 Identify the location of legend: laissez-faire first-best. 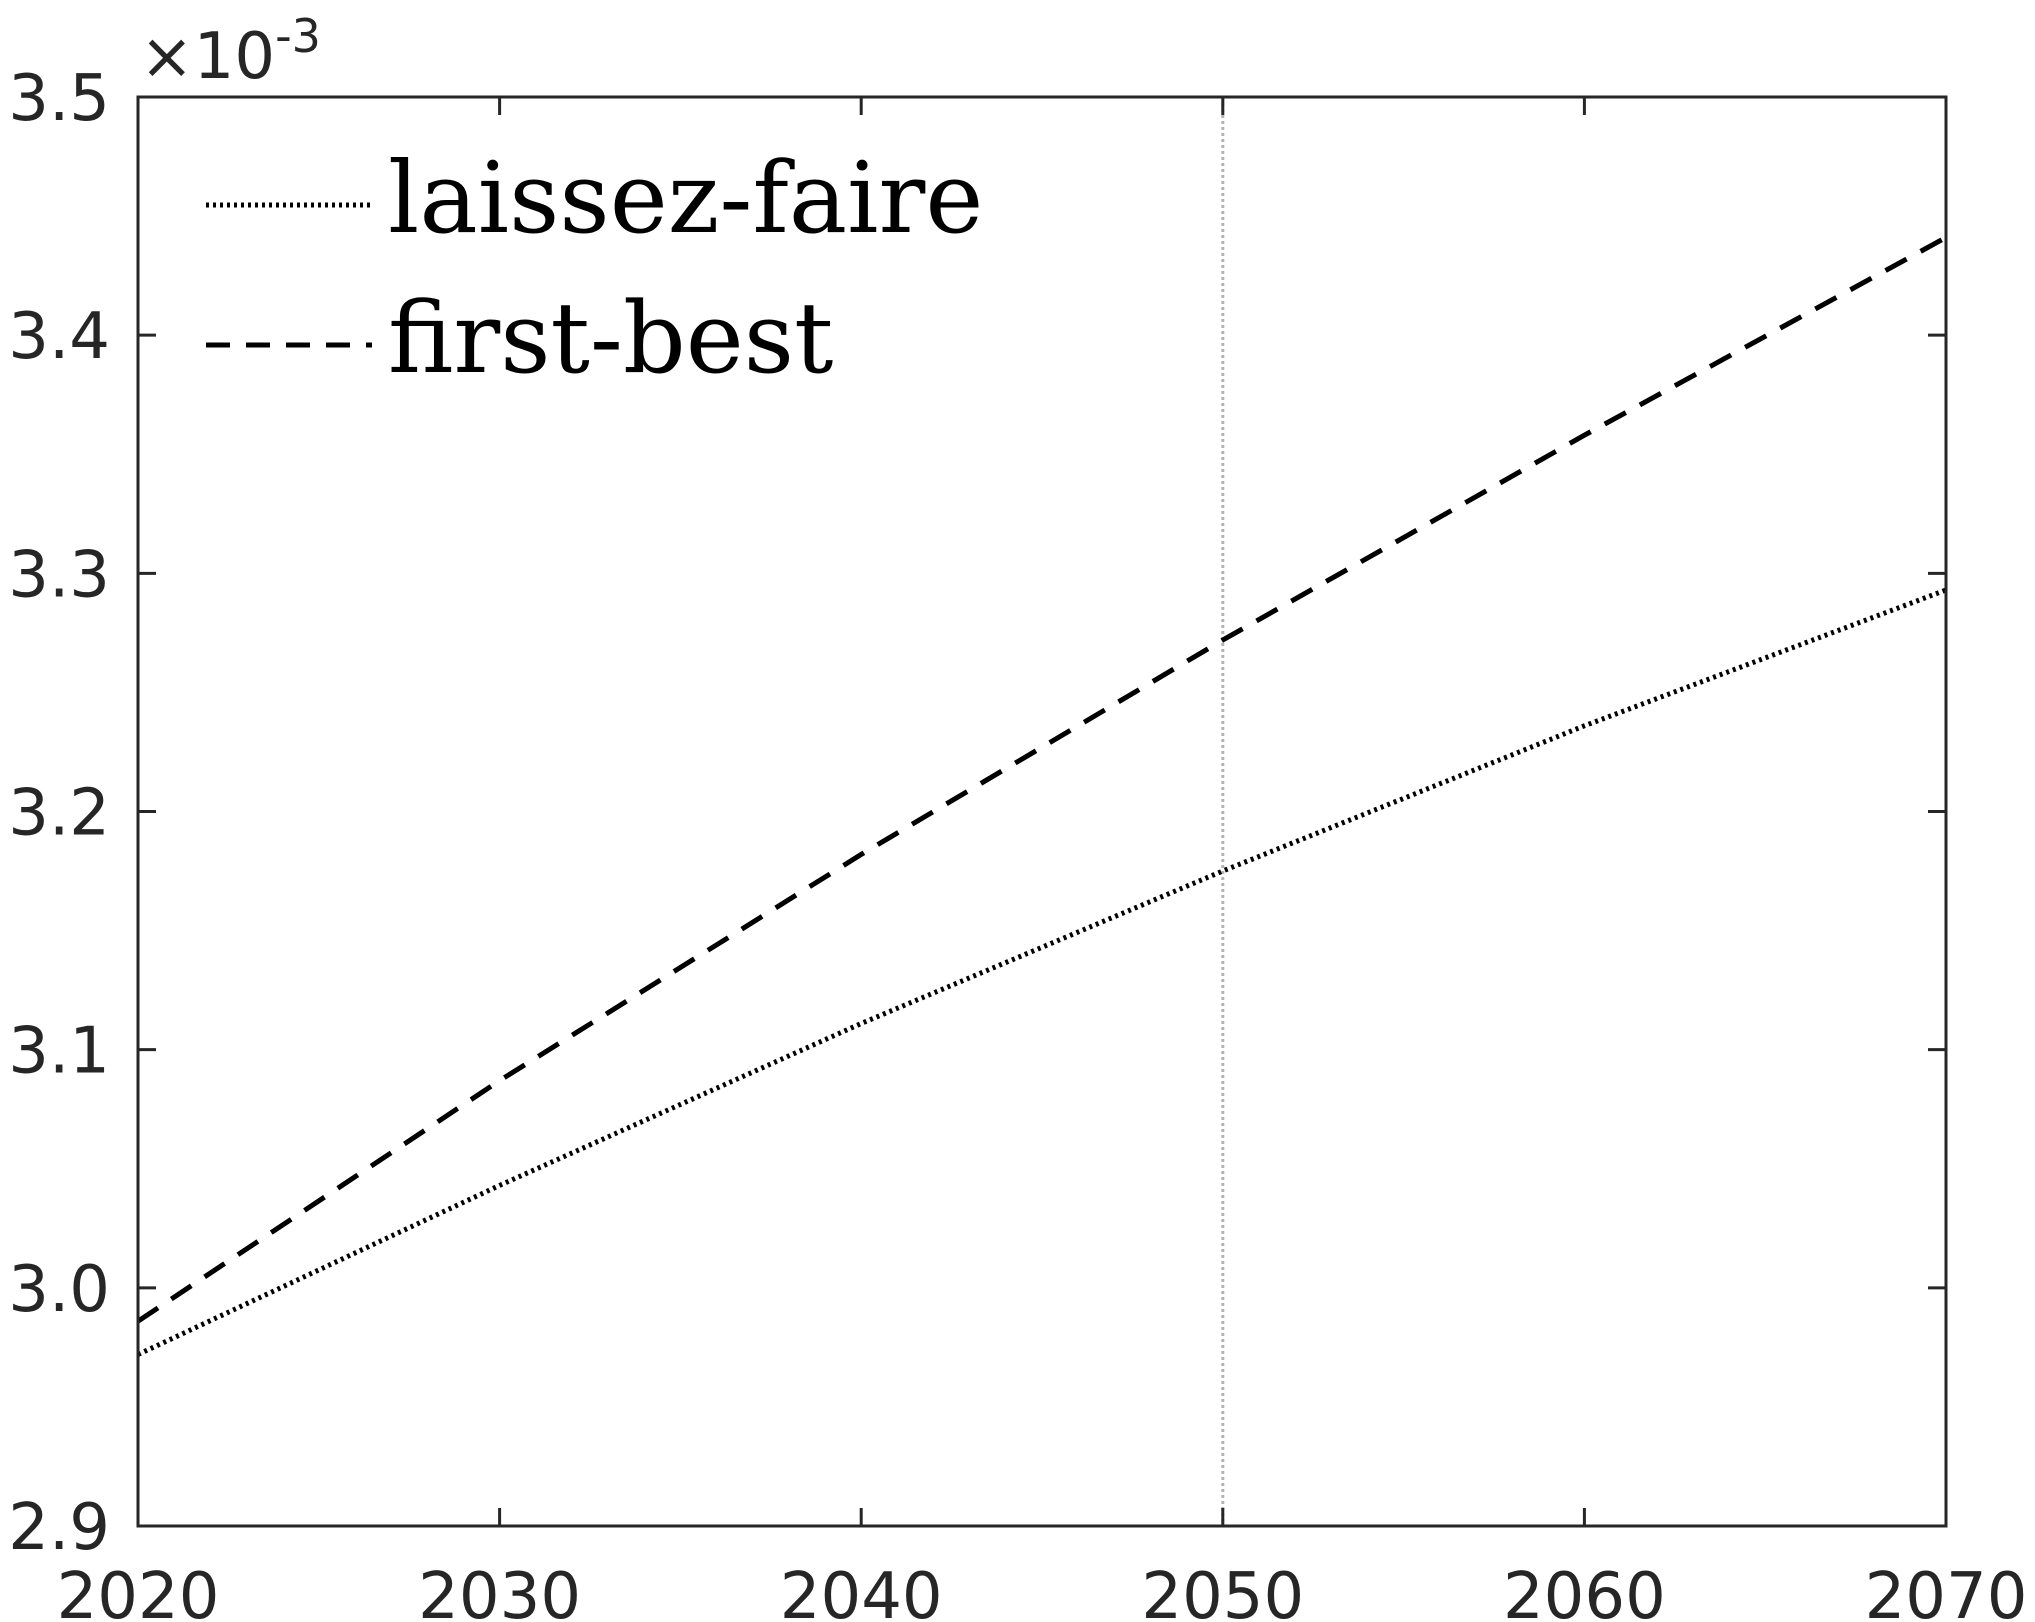
(594, 269).